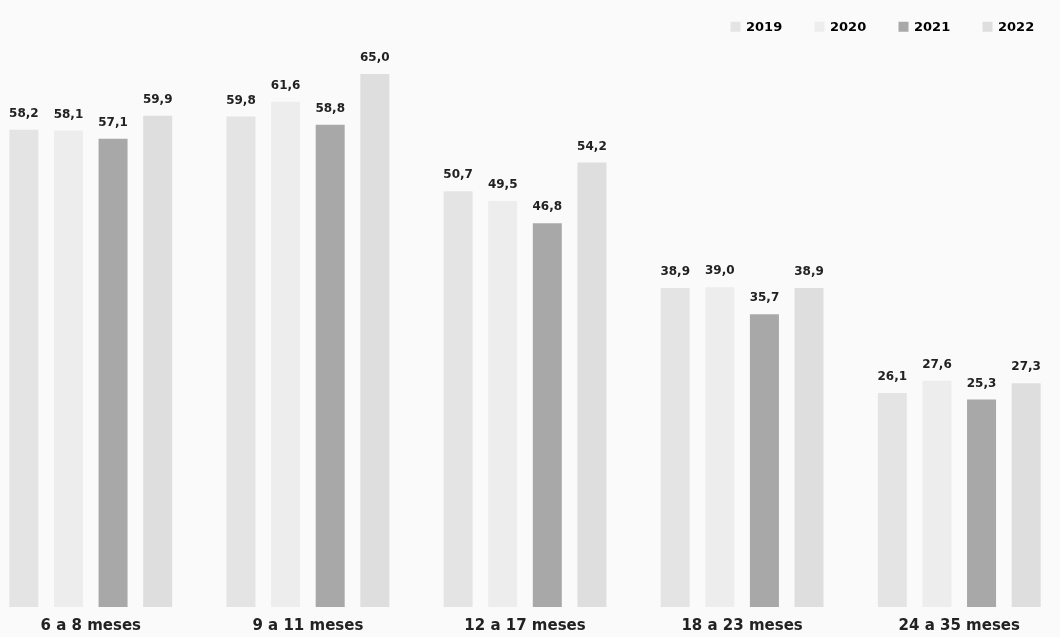  I want to click on x-tick-label: 12 a 17 meses, so click(525, 624).